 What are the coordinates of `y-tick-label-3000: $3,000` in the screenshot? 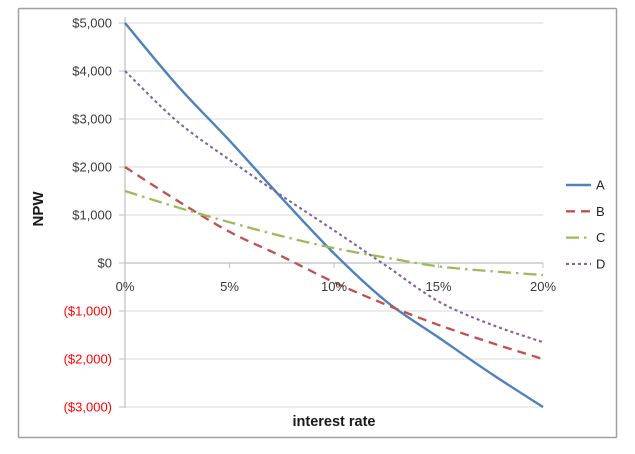 It's located at (92, 119).